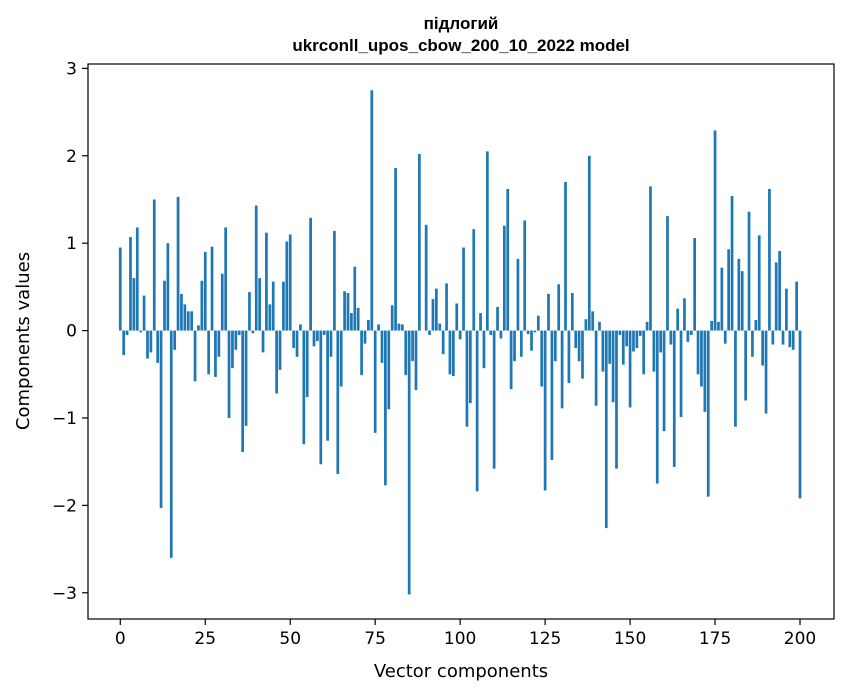 The image size is (847, 696). What do you see at coordinates (461, 671) in the screenshot?
I see `x-axis-label: Vector components` at bounding box center [461, 671].